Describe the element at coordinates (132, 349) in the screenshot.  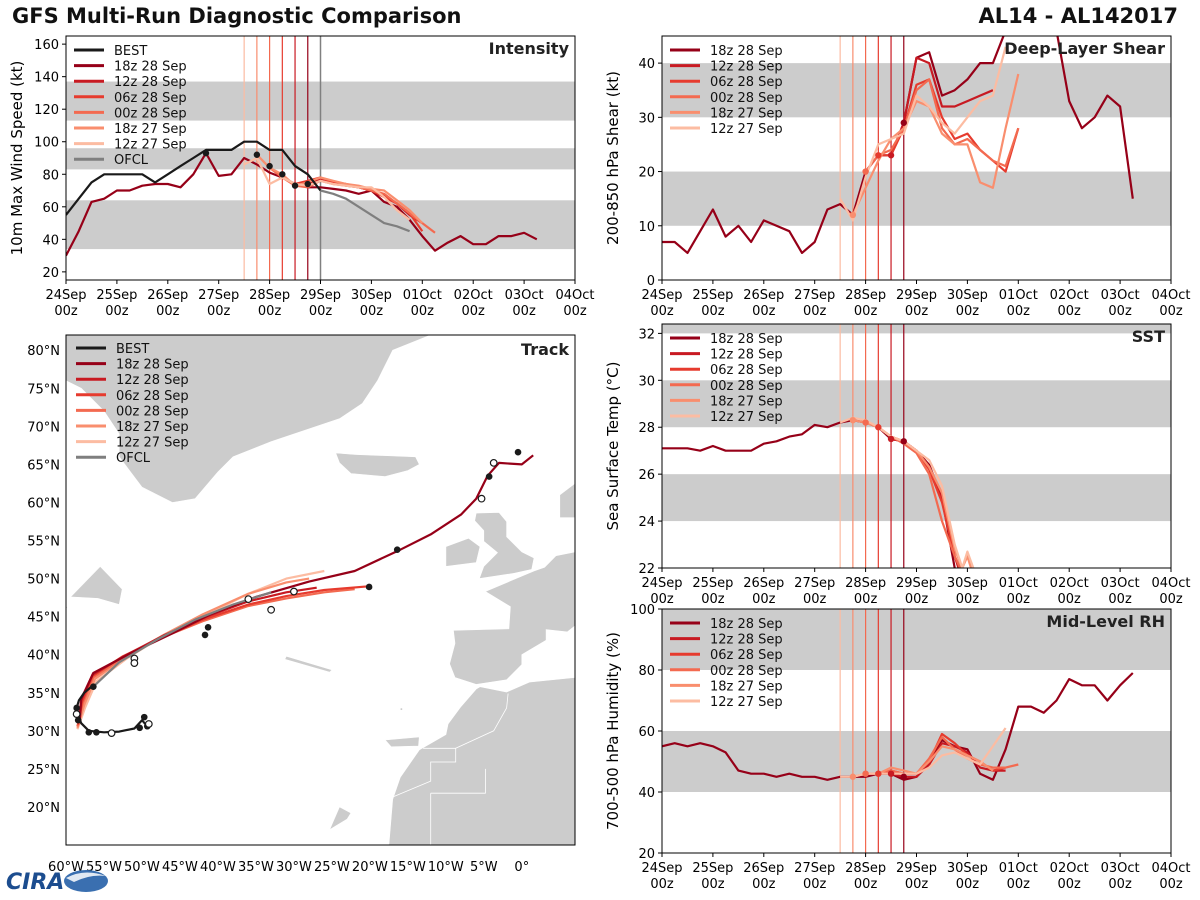
I see `legend-label: BEST` at that location.